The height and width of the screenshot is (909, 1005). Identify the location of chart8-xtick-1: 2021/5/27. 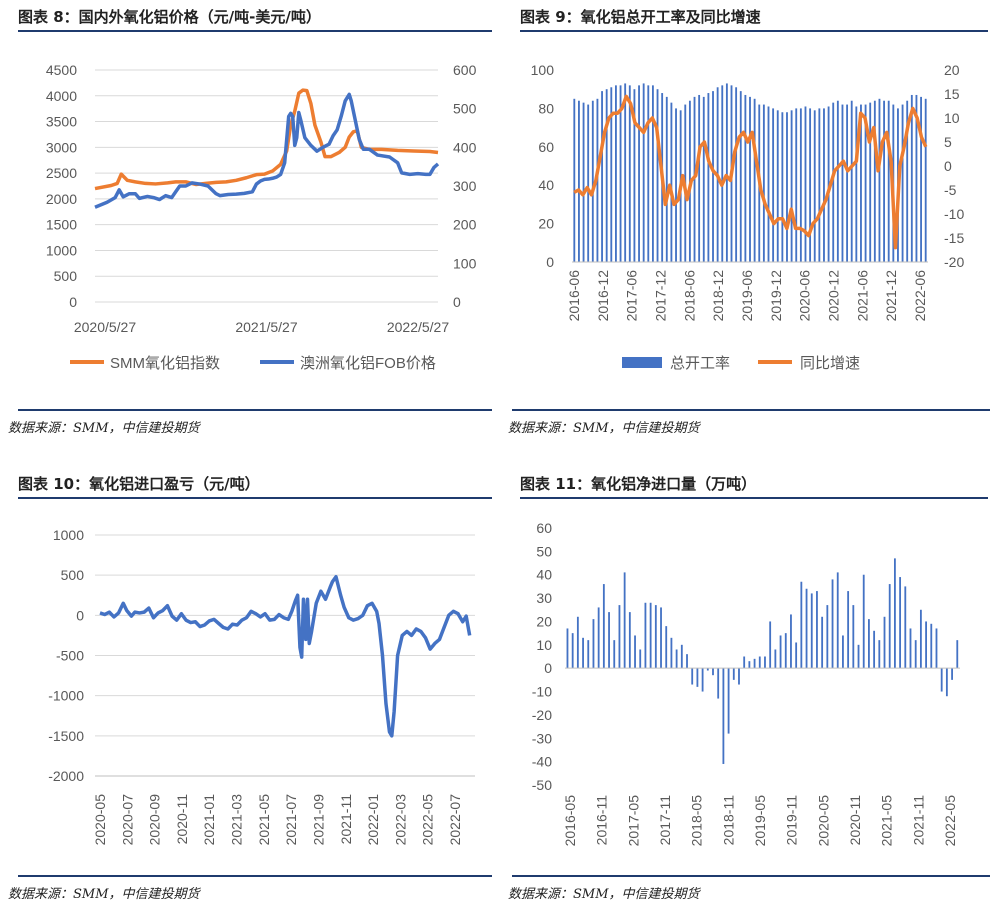
(266, 327).